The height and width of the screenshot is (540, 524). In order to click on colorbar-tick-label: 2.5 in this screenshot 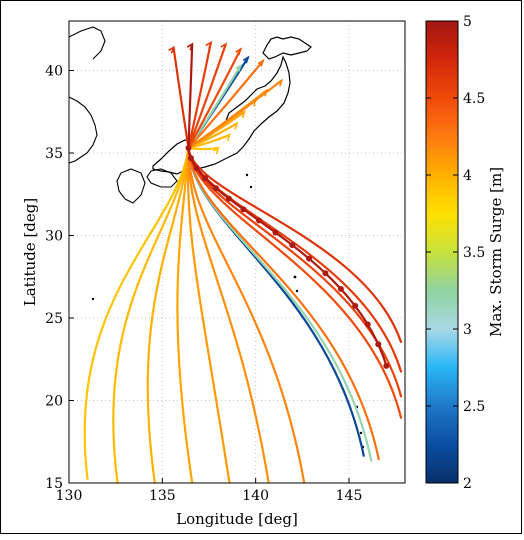, I will do `click(474, 407)`.